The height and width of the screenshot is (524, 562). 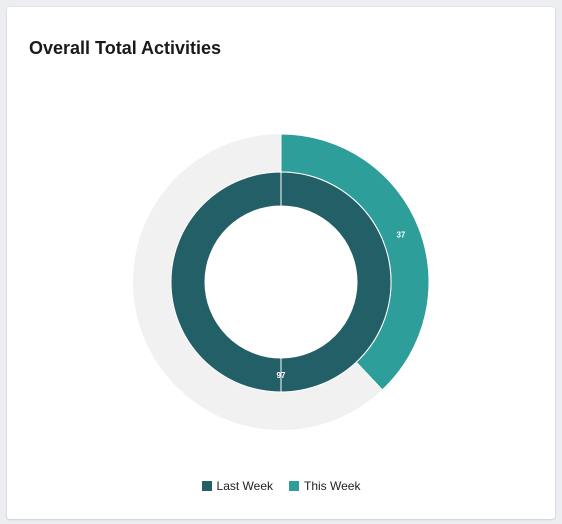 What do you see at coordinates (294, 486) in the screenshot?
I see `legend-swatch-this-week` at bounding box center [294, 486].